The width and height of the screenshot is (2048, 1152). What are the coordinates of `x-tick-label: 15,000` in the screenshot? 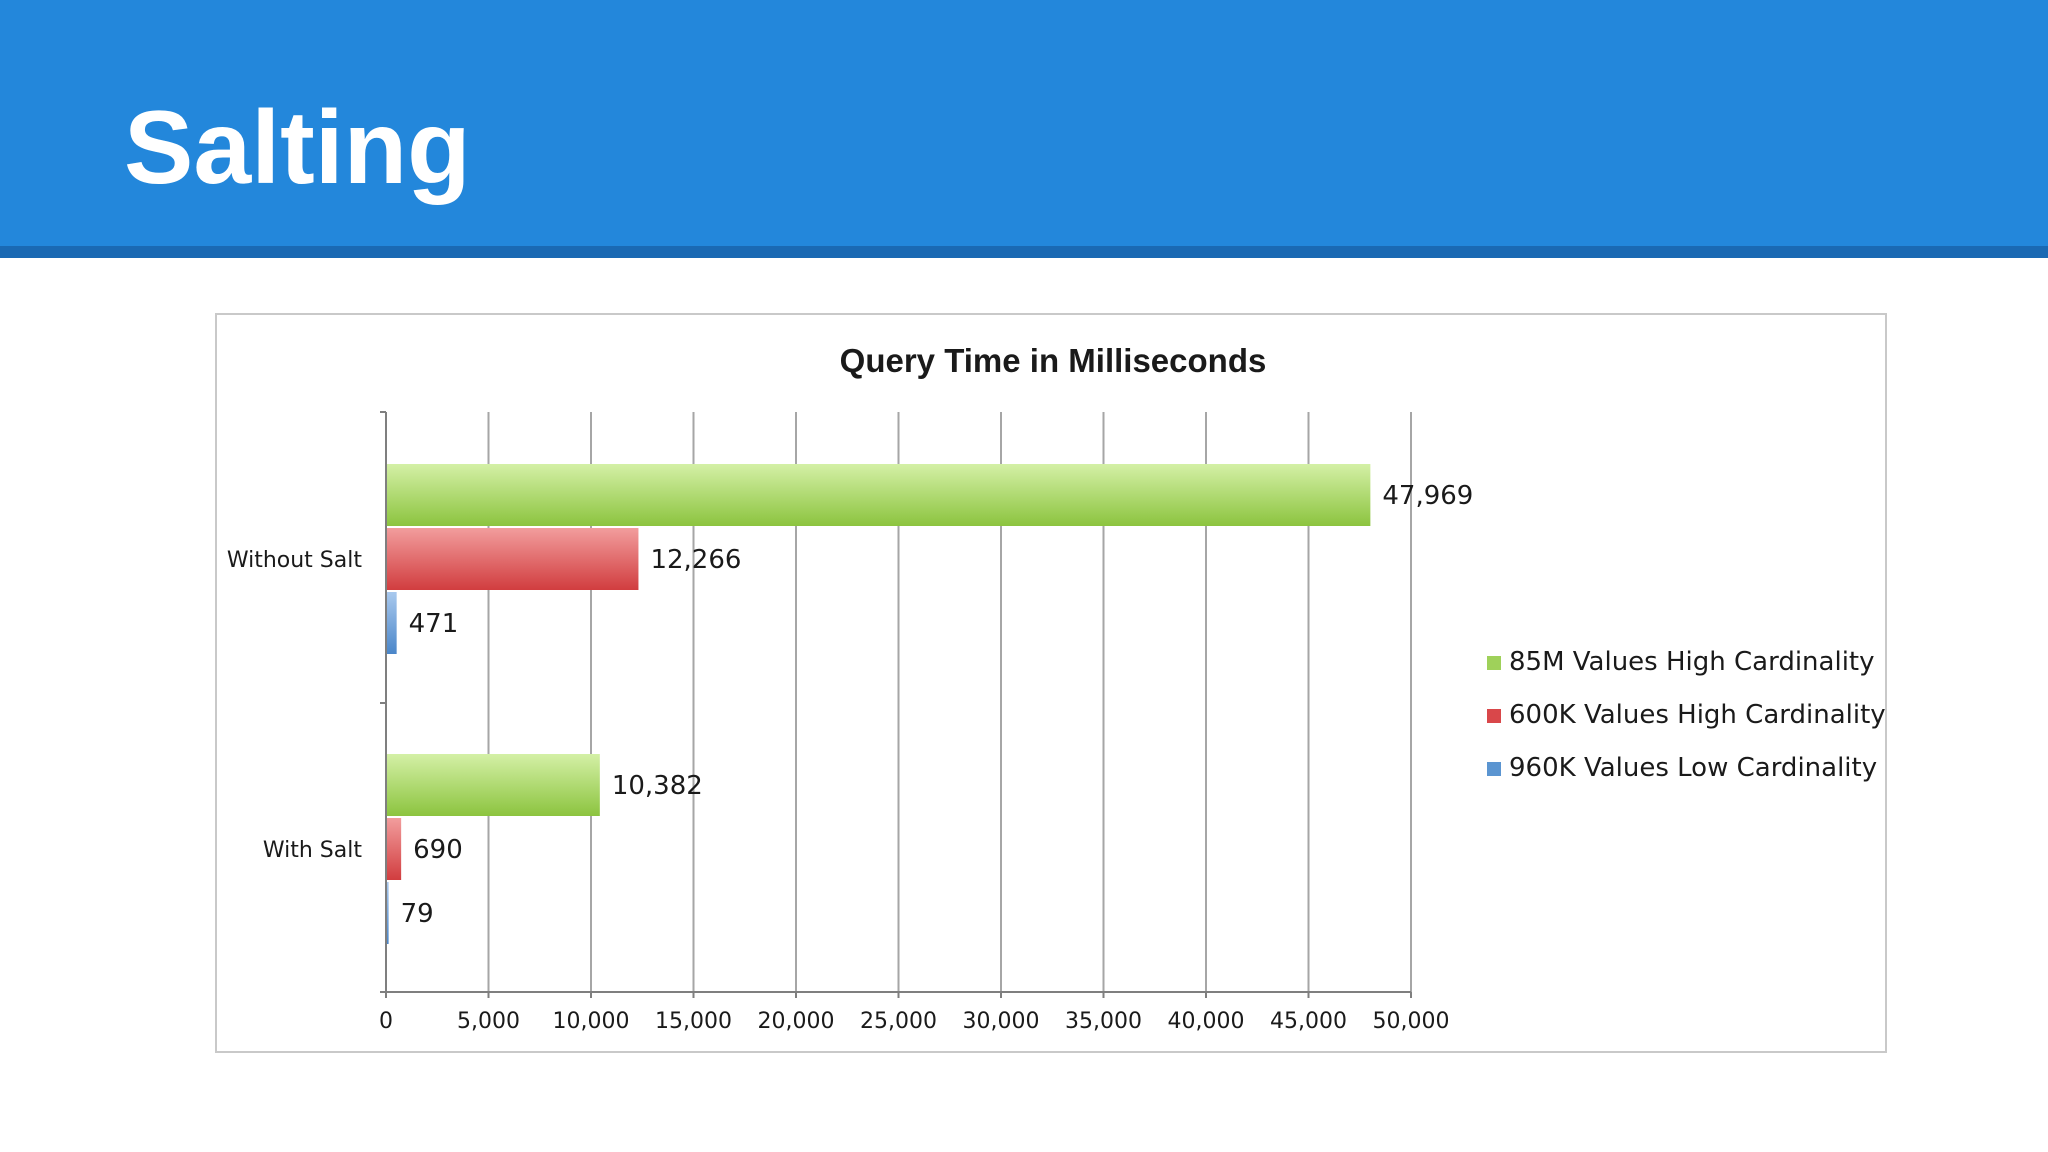 It's located at (693, 1021).